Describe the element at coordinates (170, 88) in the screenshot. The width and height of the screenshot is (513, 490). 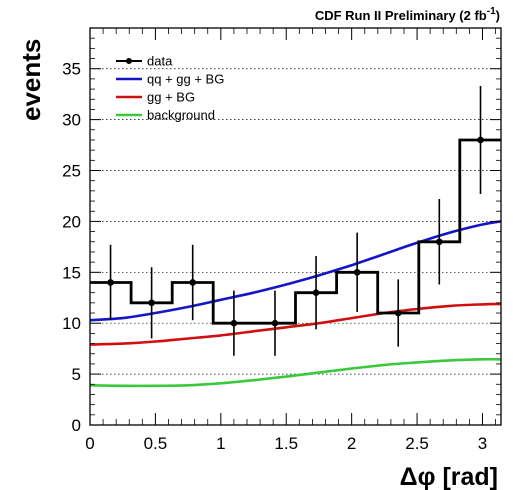
I see `legend: data qq + gg + BG gg + BG background` at that location.